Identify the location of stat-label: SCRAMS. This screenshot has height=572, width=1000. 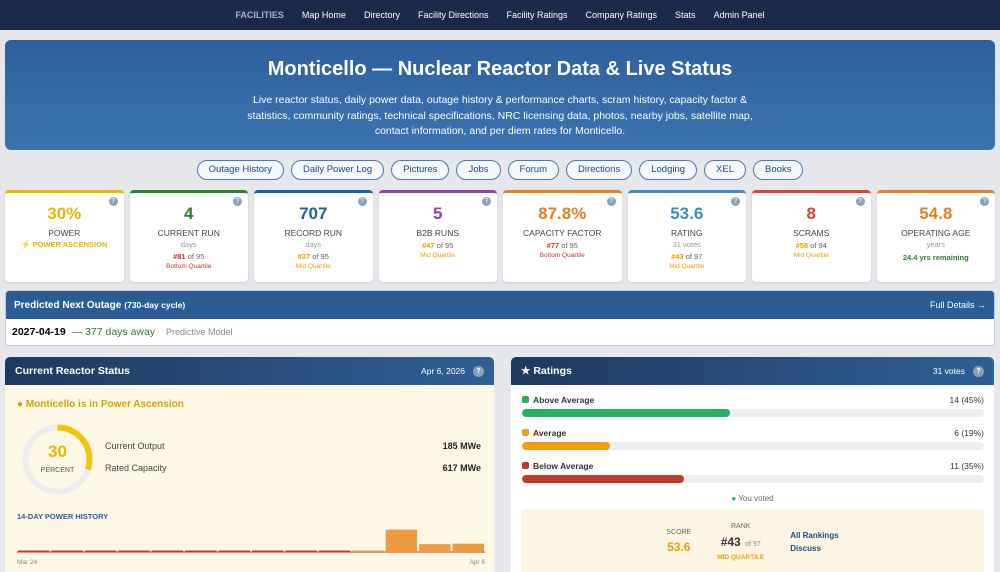
(811, 233).